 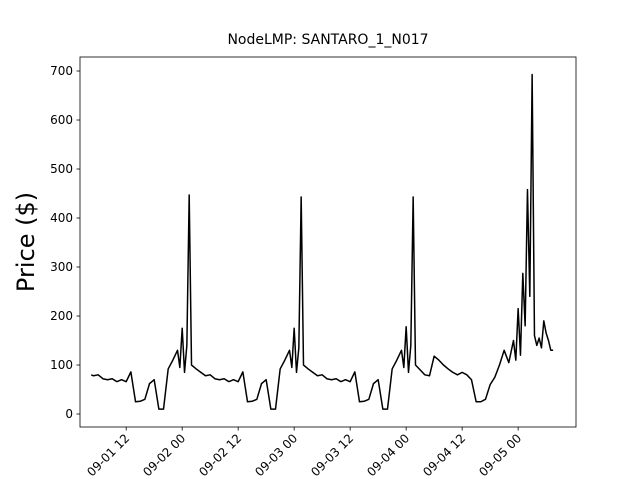 I want to click on y-axis-label: Price ($), so click(x=26, y=242).